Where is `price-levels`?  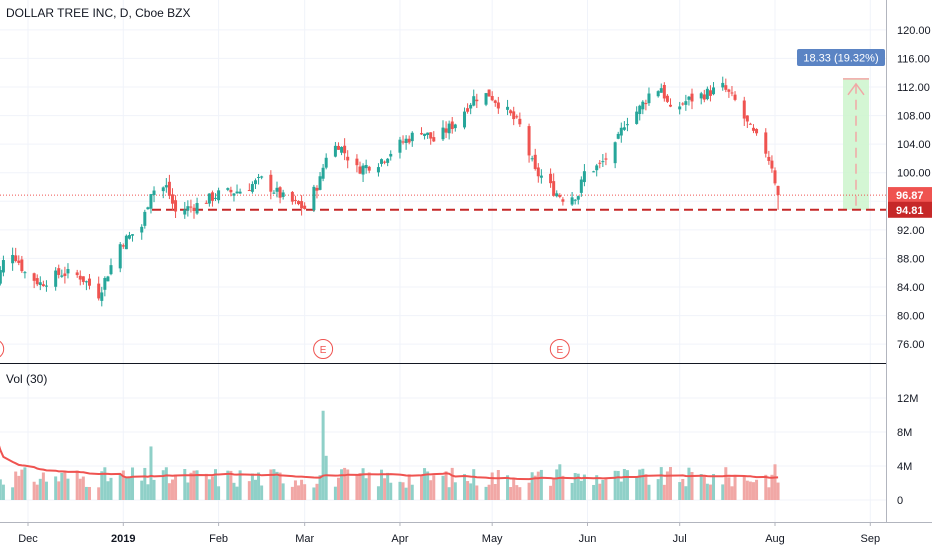 price-levels is located at coordinates (443, 202).